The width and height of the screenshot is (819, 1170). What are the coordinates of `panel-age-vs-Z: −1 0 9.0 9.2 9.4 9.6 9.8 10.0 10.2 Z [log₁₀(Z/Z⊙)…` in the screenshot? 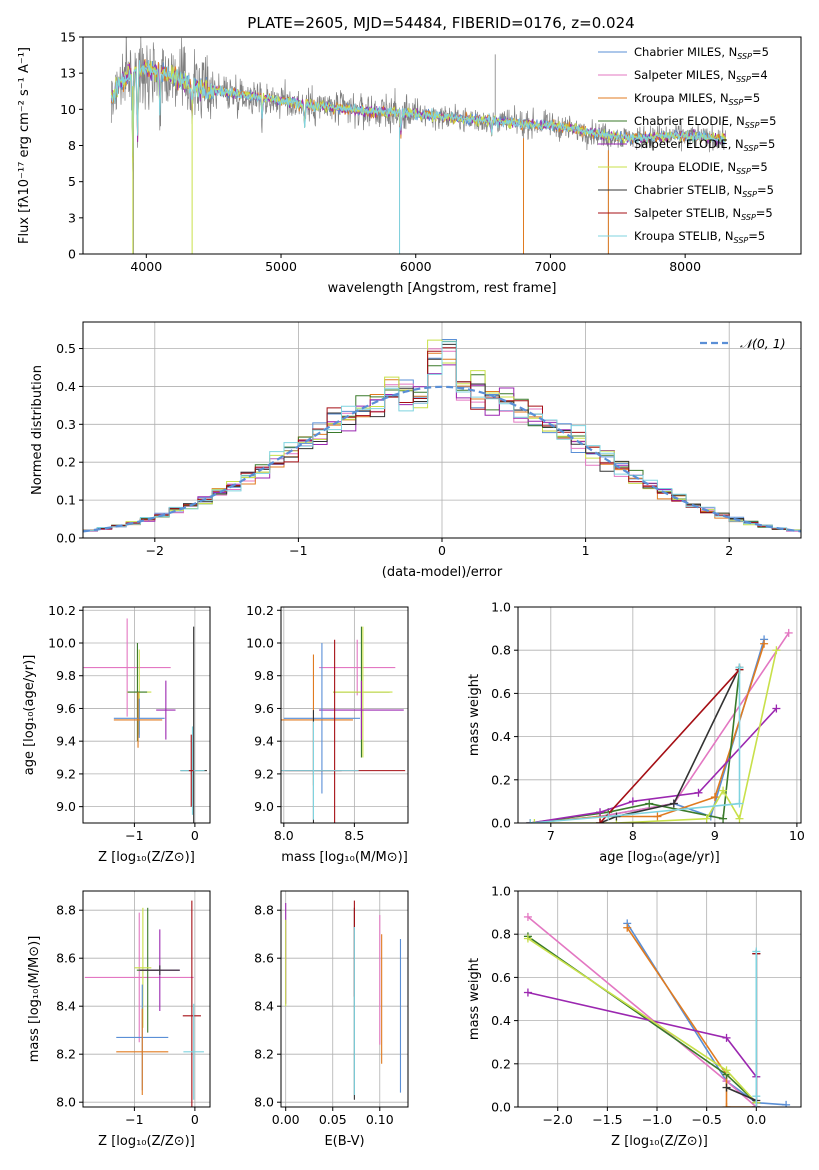 It's located at (116, 734).